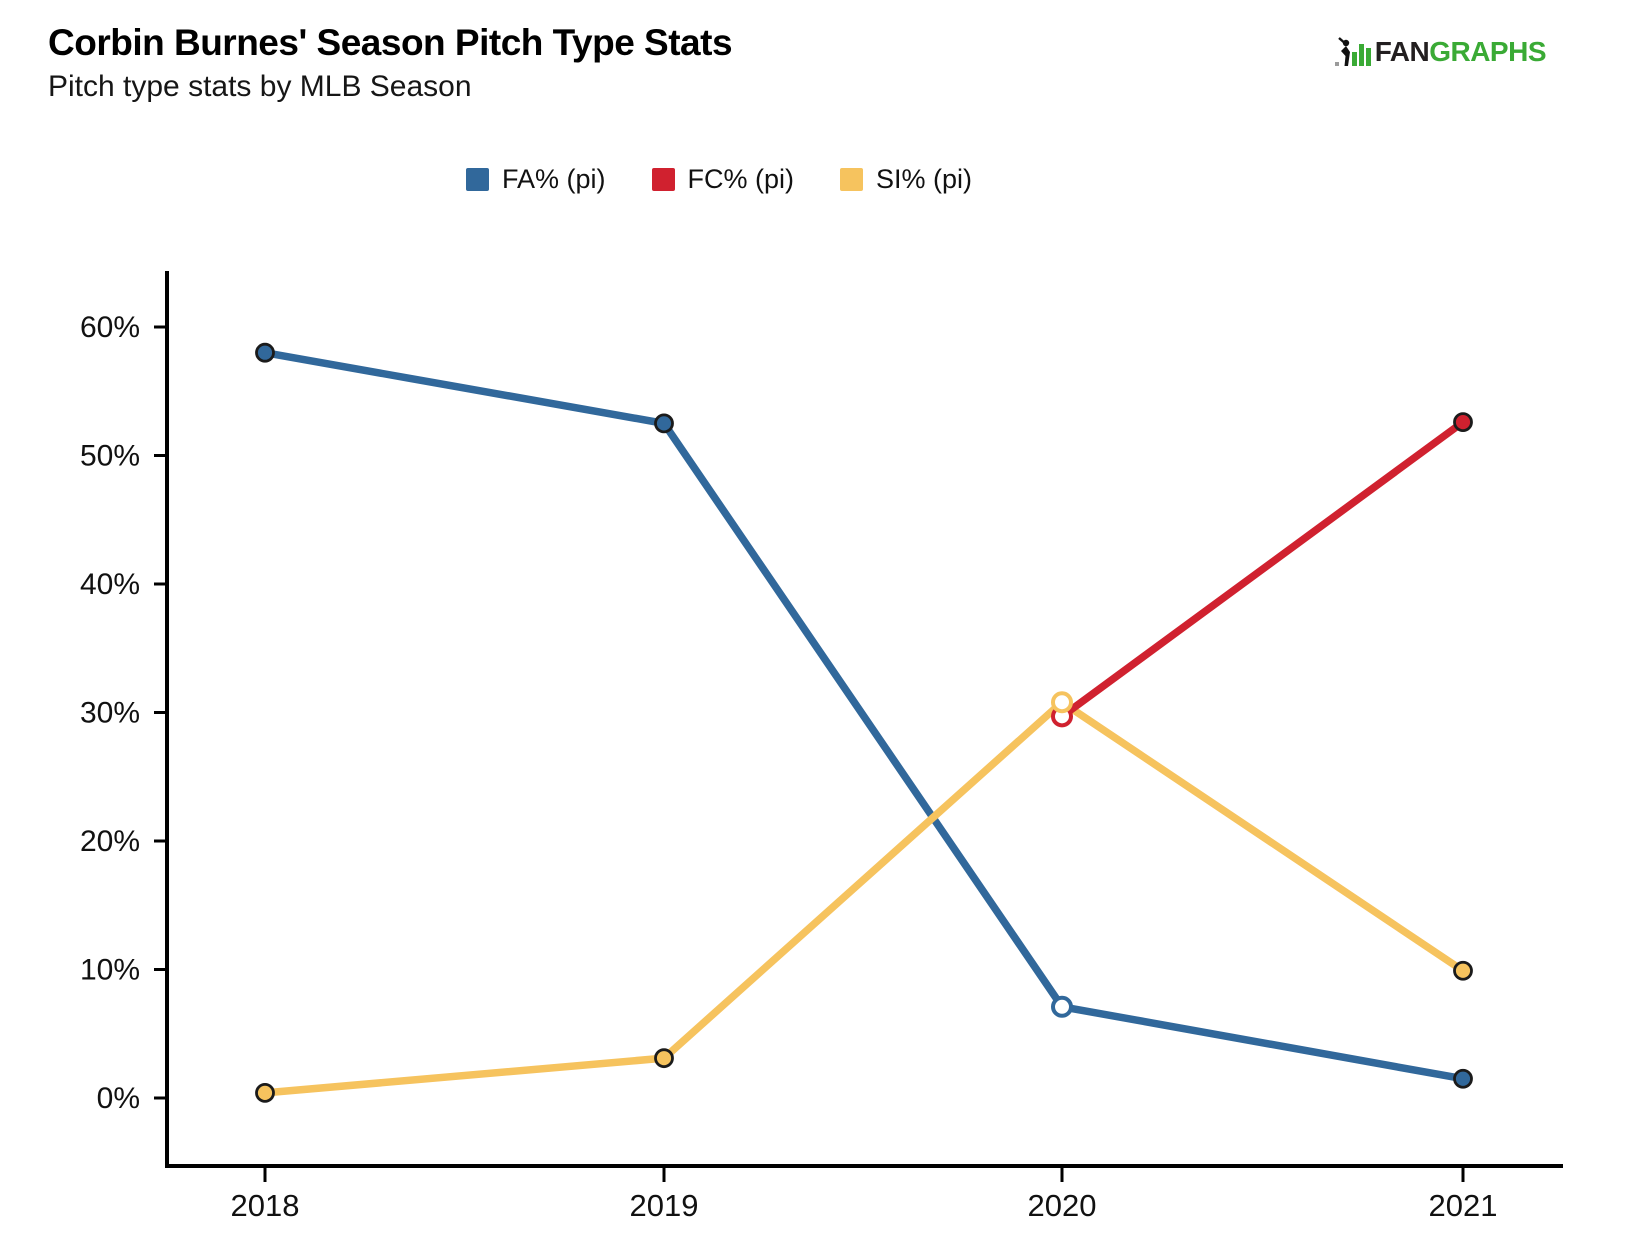 Image resolution: width=1648 pixels, height=1248 pixels. Describe the element at coordinates (1463, 1078) in the screenshot. I see `data-point-2021-fa-pi` at that location.